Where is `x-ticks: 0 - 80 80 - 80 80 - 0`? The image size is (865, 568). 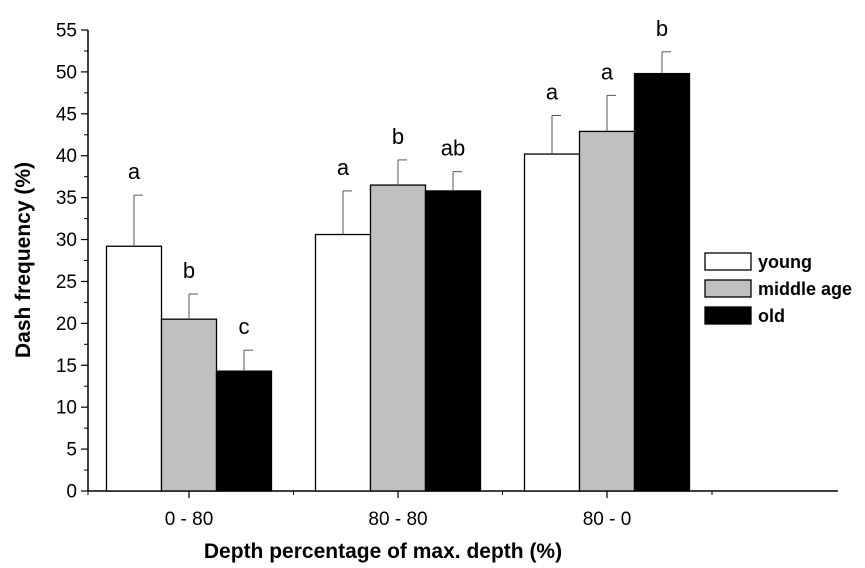 x-ticks: 0 - 80 80 - 80 80 - 0 is located at coordinates (400, 510).